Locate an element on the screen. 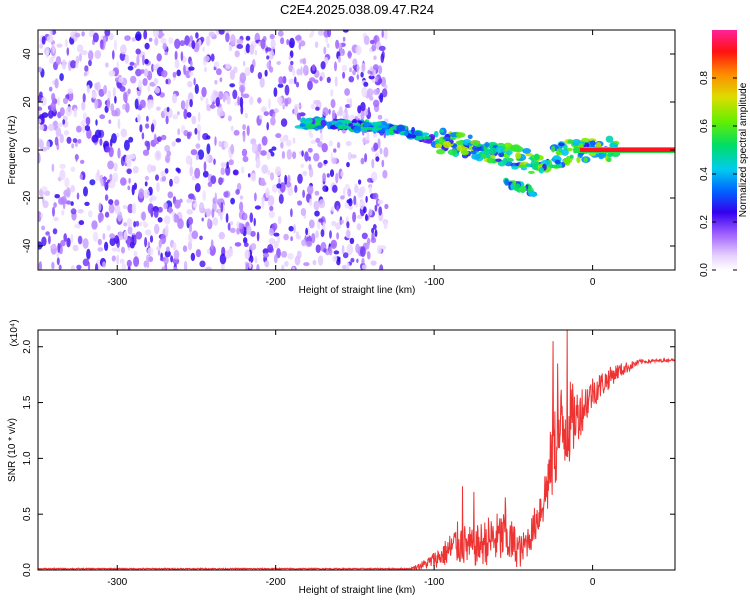  snr-x-tick-label: -200 is located at coordinates (276, 582).